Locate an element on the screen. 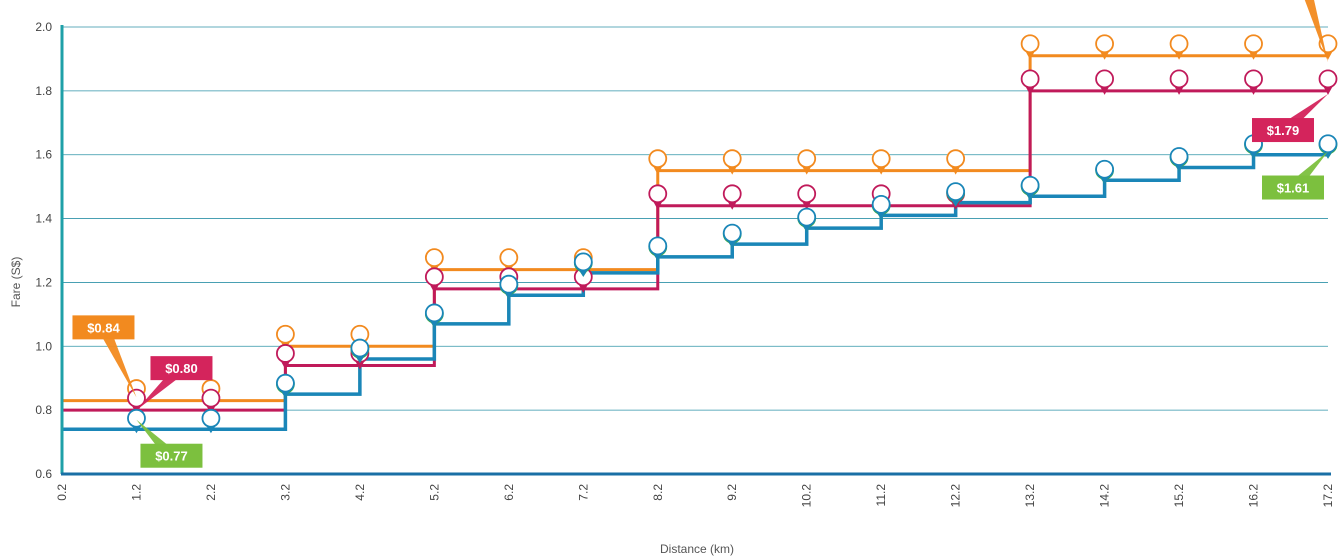 The image size is (1341, 558). x-tick-label: 4.2 is located at coordinates (360, 492).